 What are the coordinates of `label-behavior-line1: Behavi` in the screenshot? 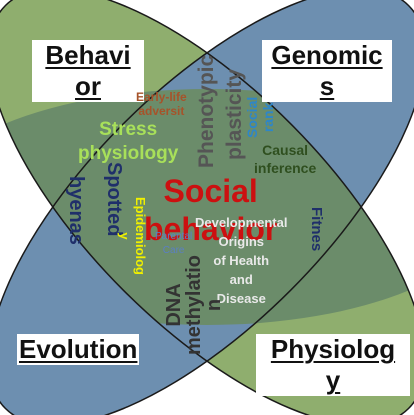 It's located at (88, 55).